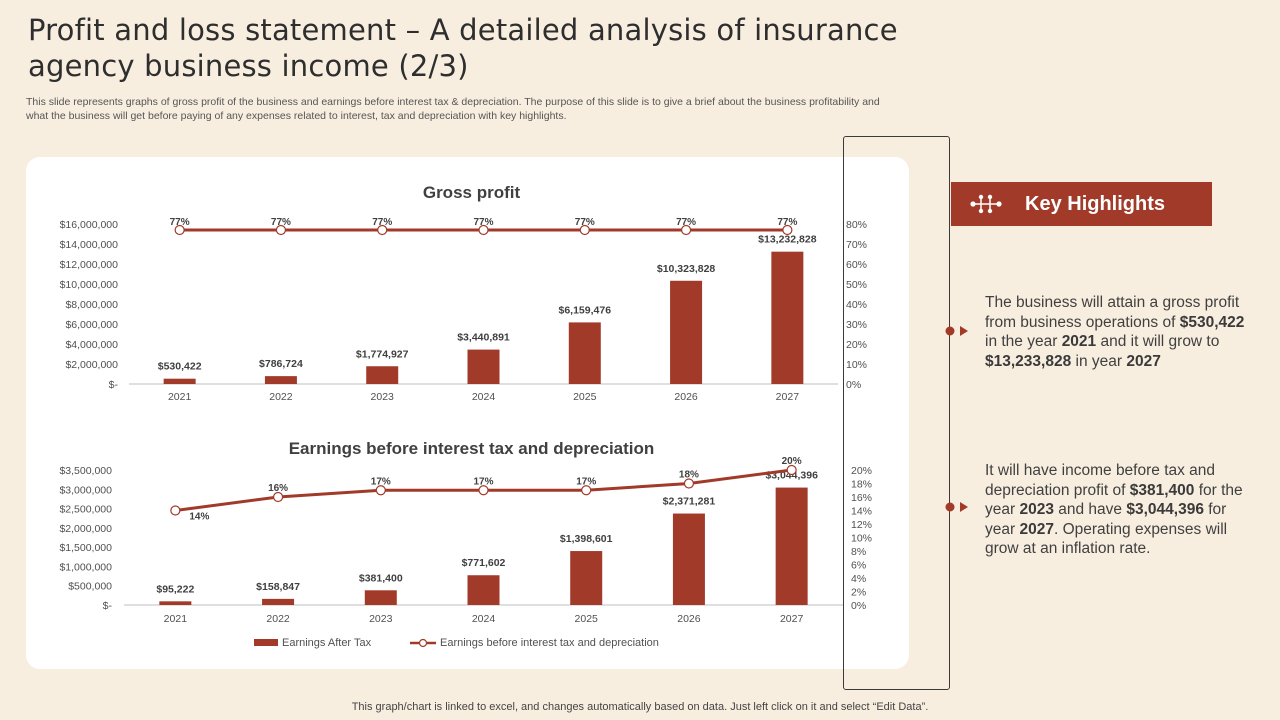 Image resolution: width=1280 pixels, height=720 pixels. Describe the element at coordinates (858, 552) in the screenshot. I see `y2-tick-label: 8%` at that location.